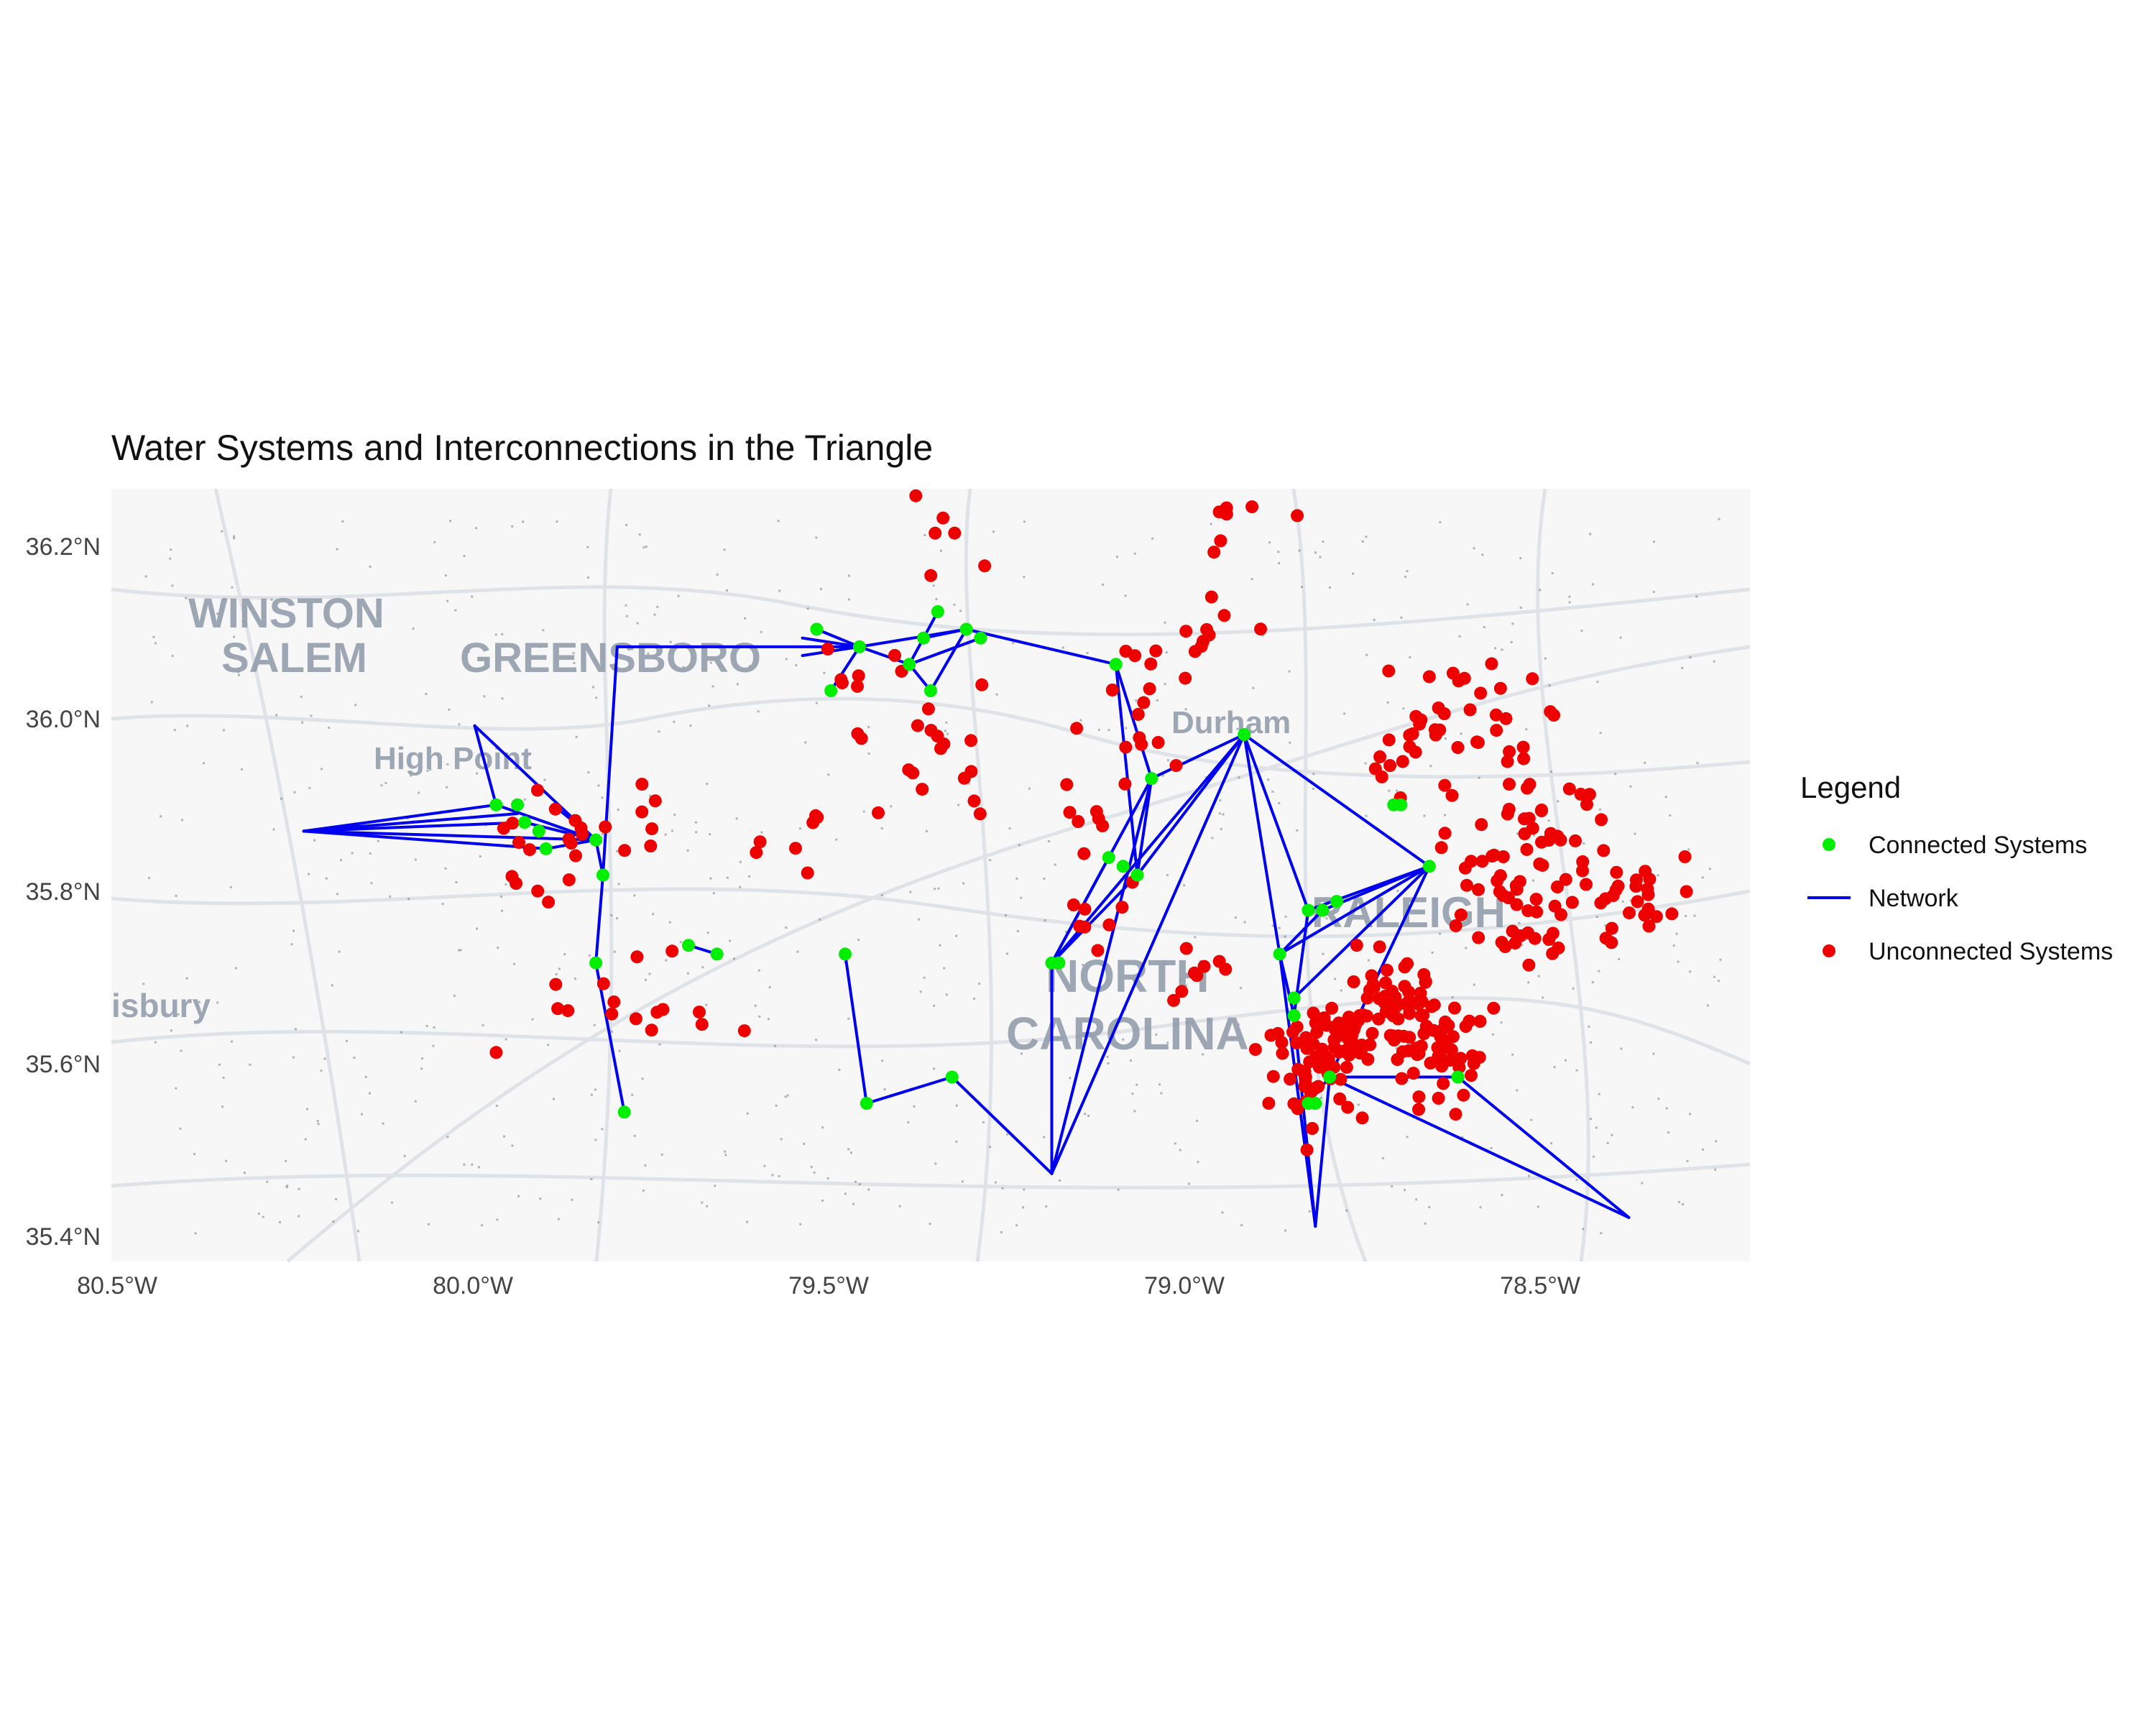  What do you see at coordinates (1851, 787) in the screenshot?
I see `legend-title: Legend` at bounding box center [1851, 787].